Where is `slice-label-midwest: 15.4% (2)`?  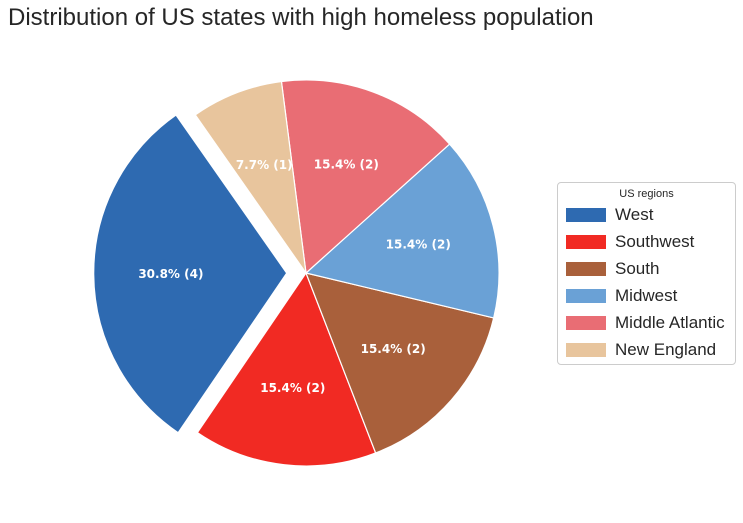
slice-label-midwest: 15.4% (2) is located at coordinates (418, 245).